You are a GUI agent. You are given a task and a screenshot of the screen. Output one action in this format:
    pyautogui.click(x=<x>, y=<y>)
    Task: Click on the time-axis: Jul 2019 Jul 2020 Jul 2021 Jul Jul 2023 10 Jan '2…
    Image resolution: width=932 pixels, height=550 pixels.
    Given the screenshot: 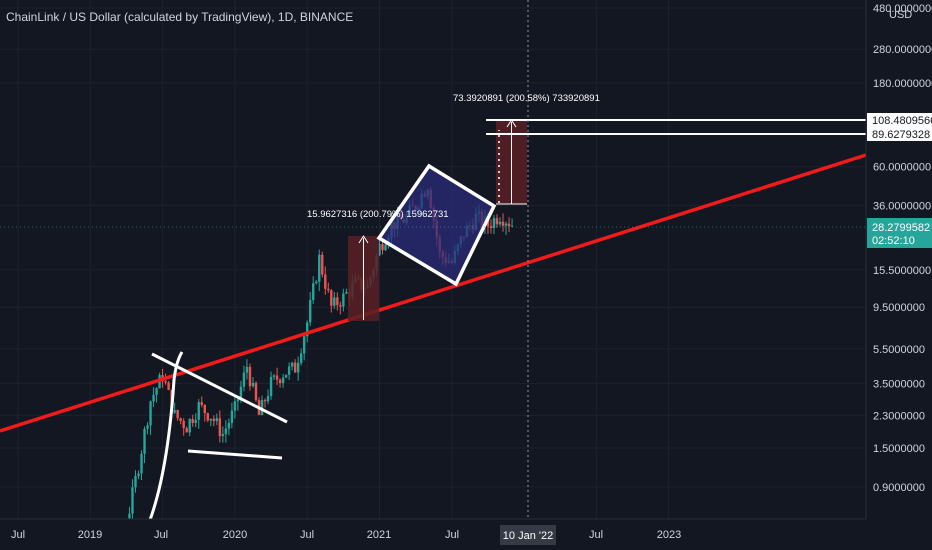 What is the action you would take?
    pyautogui.click(x=466, y=534)
    